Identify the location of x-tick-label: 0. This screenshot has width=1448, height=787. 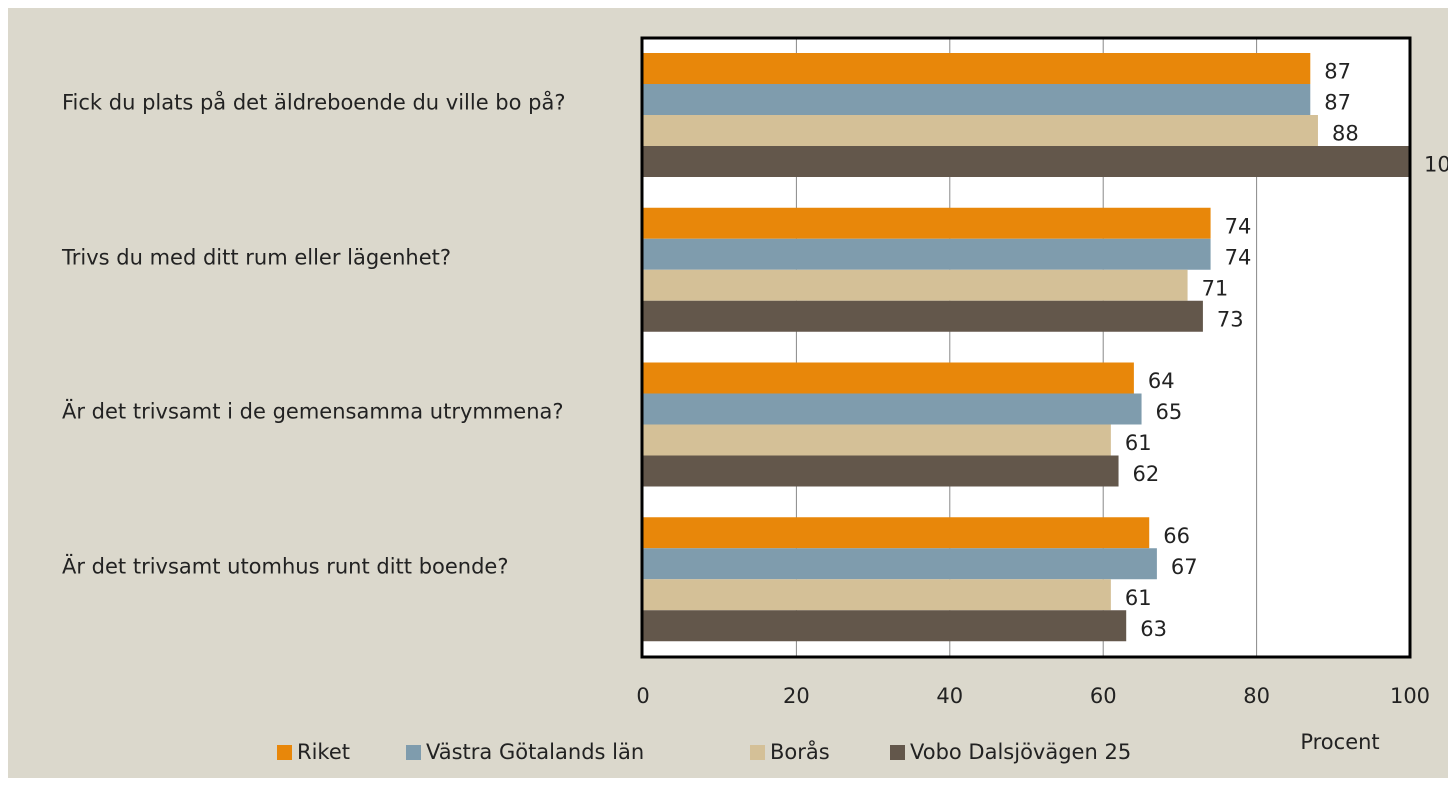
(642, 696).